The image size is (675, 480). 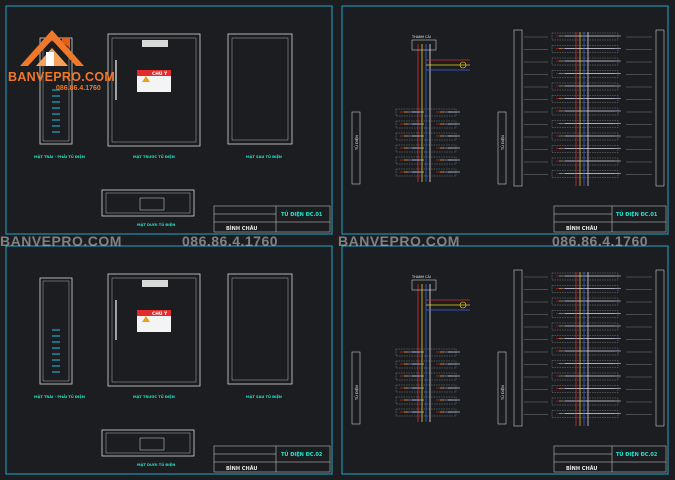 I want to click on sheet-3-panel-views, so click(x=166, y=365).